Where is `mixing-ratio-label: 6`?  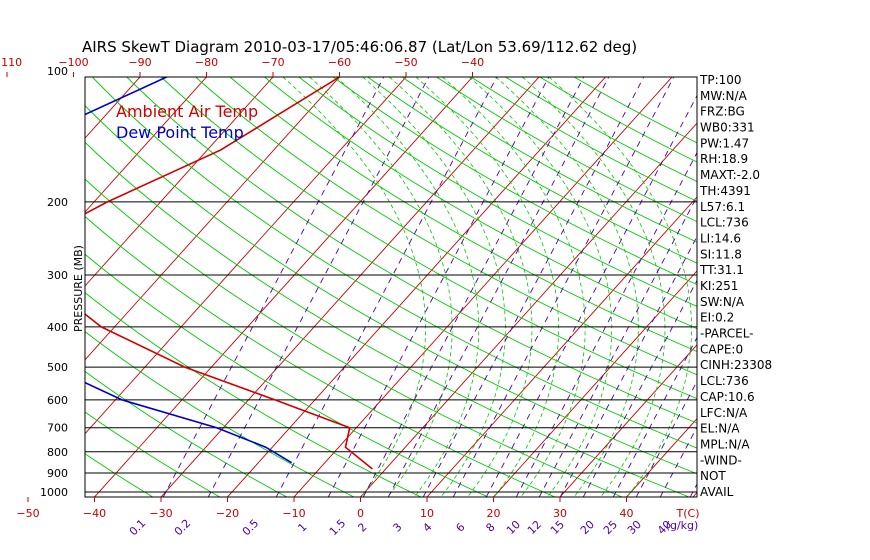
mixing-ratio-label: 6 is located at coordinates (460, 527).